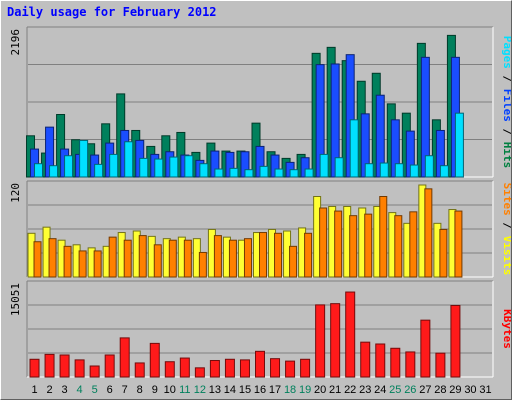 This screenshot has height=400, width=512. Describe the element at coordinates (485, 390) in the screenshot. I see `x-tick-label-day-31: 31` at that location.